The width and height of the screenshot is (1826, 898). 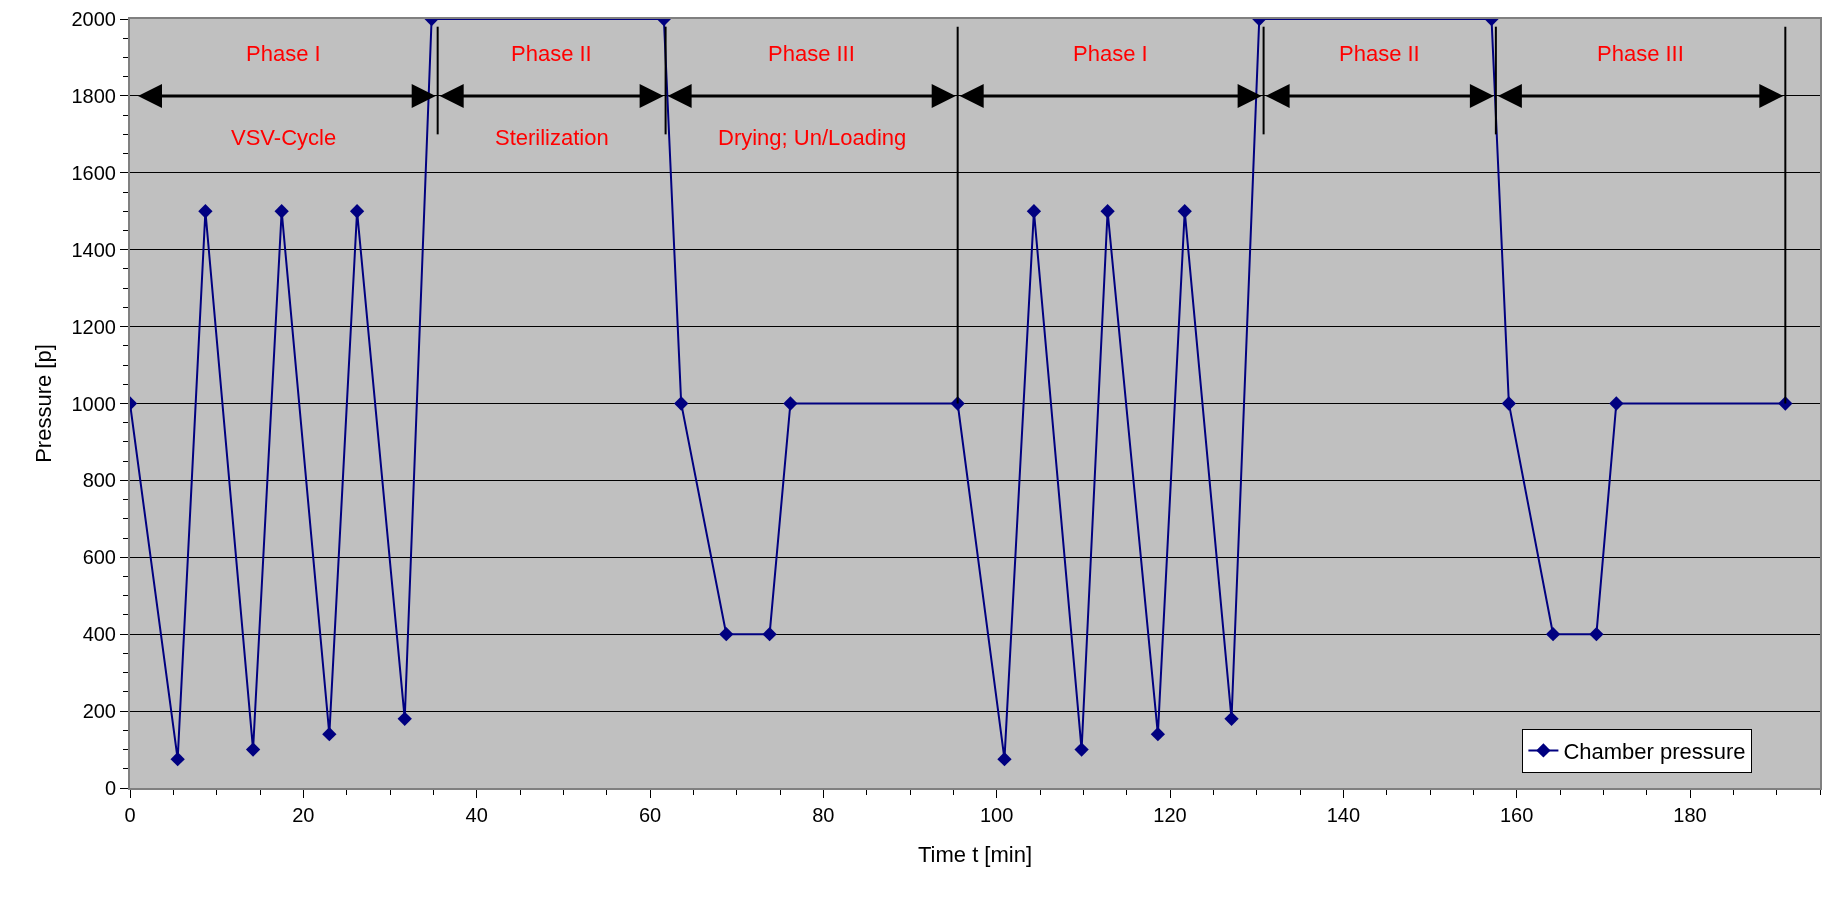 I want to click on legend-label: Chamber pressure, so click(x=1654, y=751).